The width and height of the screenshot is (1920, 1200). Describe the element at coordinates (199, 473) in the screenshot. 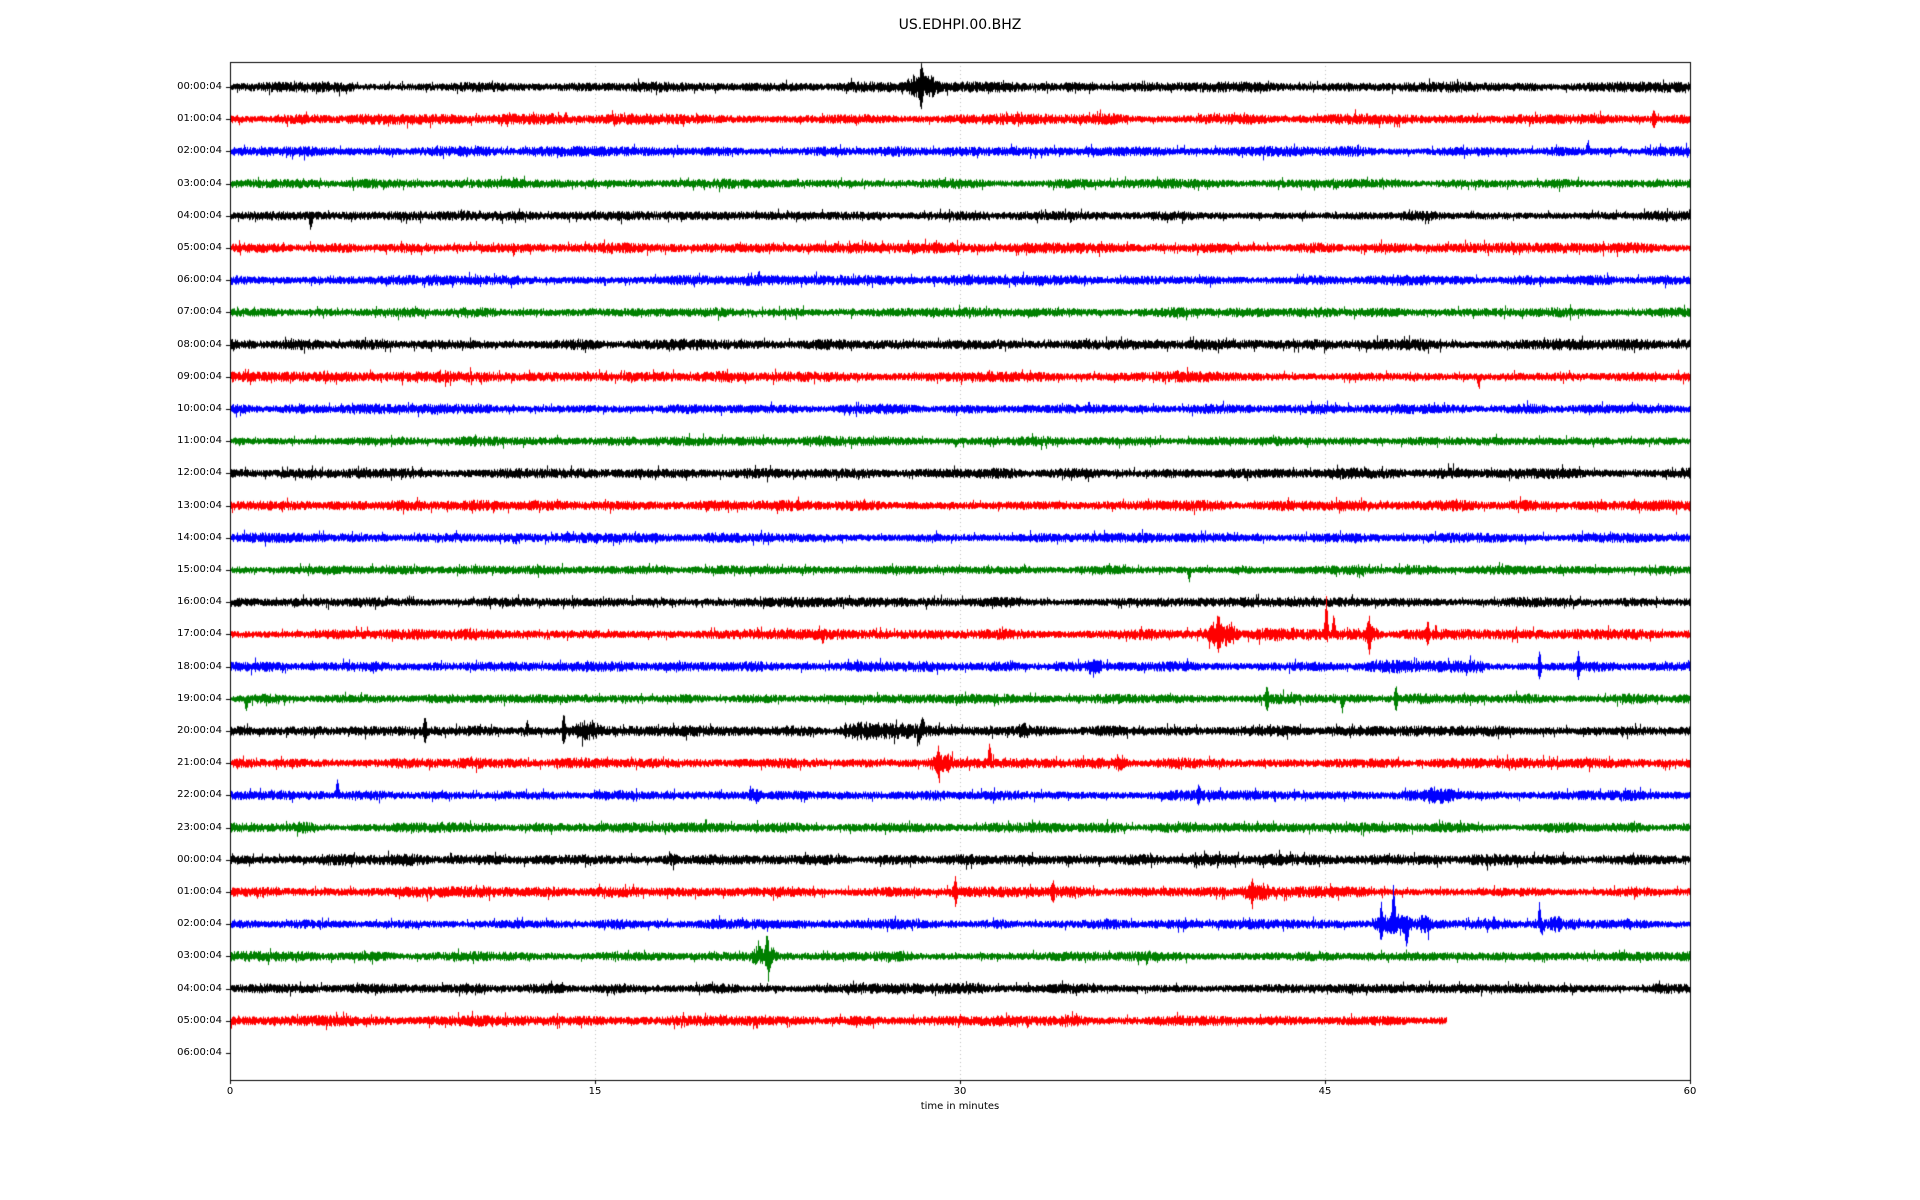

I see `y-tick-label: 12:00:04` at that location.